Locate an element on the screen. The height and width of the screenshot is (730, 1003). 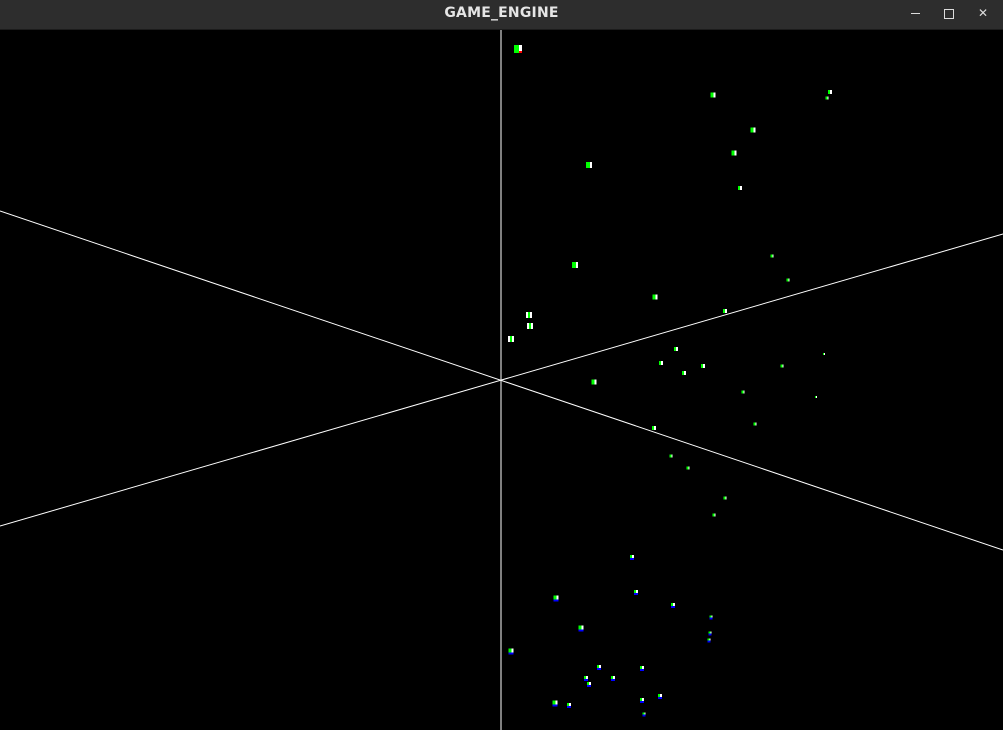
close-button: ✕ is located at coordinates (983, 13).